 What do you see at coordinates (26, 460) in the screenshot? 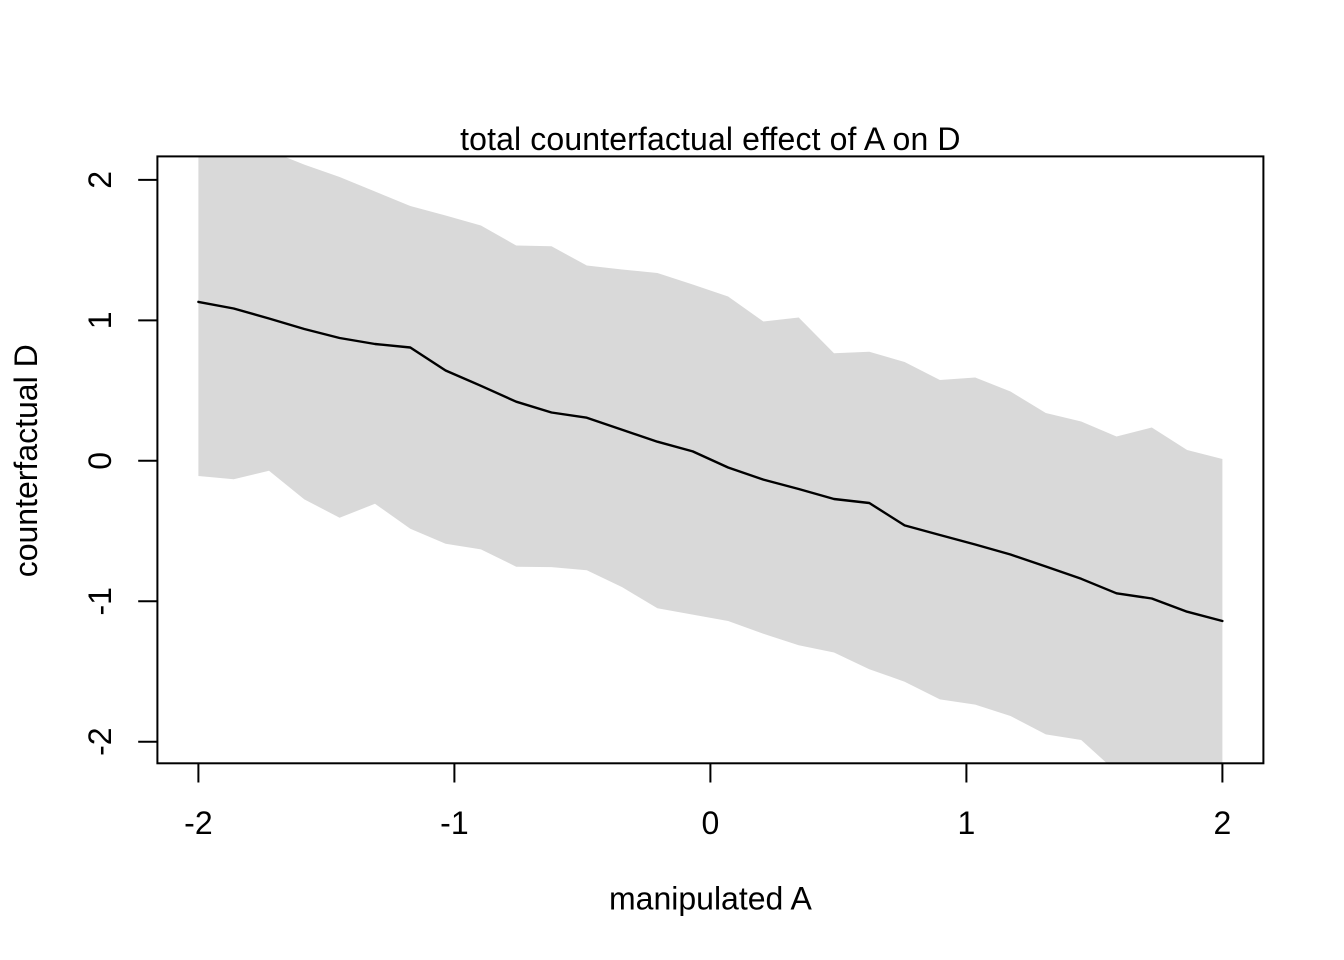
I see `svg-text: counterfactual D` at bounding box center [26, 460].